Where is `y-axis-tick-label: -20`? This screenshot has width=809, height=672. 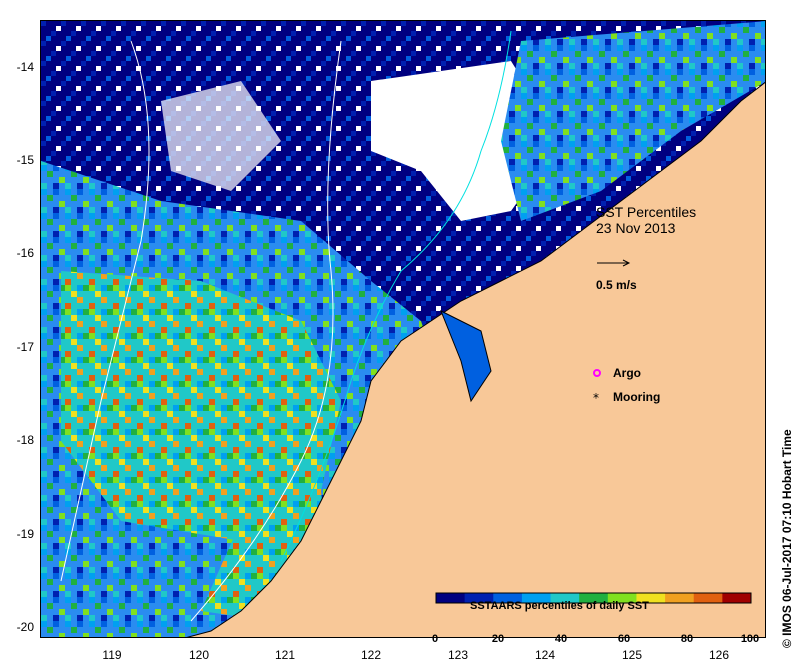 y-axis-tick-label: -20 is located at coordinates (25, 627).